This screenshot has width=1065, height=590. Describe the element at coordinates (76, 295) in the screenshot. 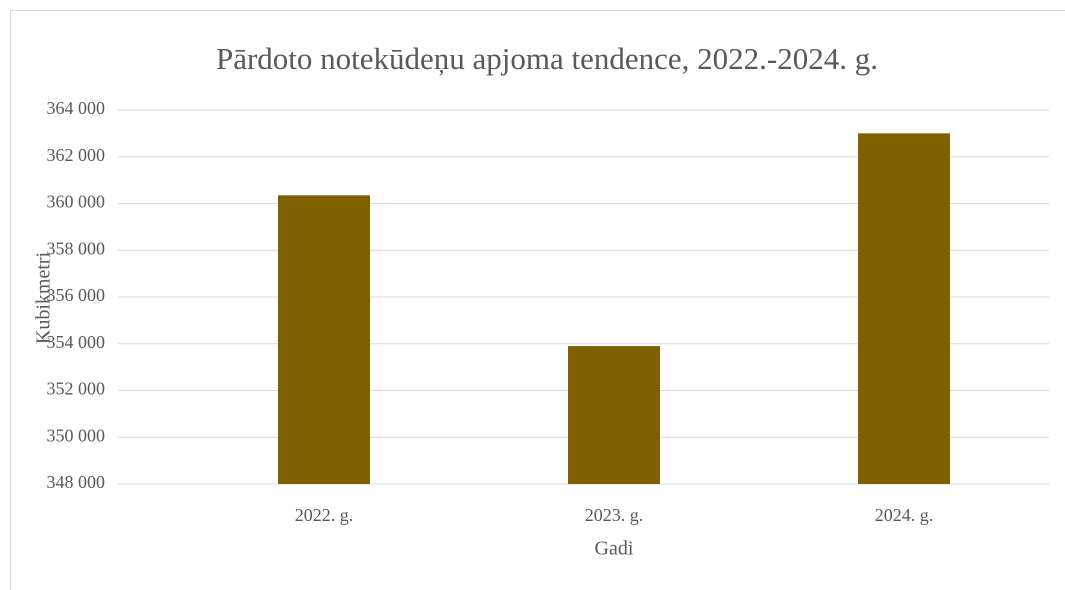

I see `y-tick-label: 356 000` at that location.